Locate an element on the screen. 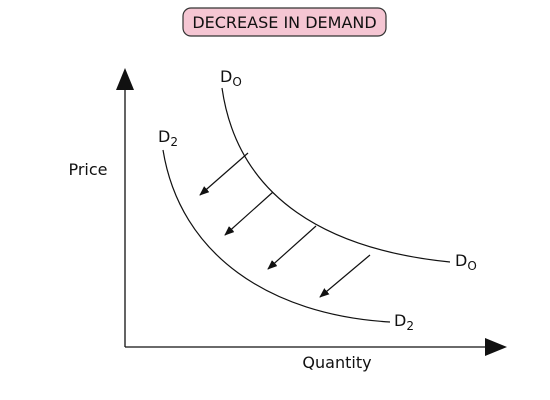 The height and width of the screenshot is (400, 550). x-axis-label: Quantity is located at coordinates (336, 362).